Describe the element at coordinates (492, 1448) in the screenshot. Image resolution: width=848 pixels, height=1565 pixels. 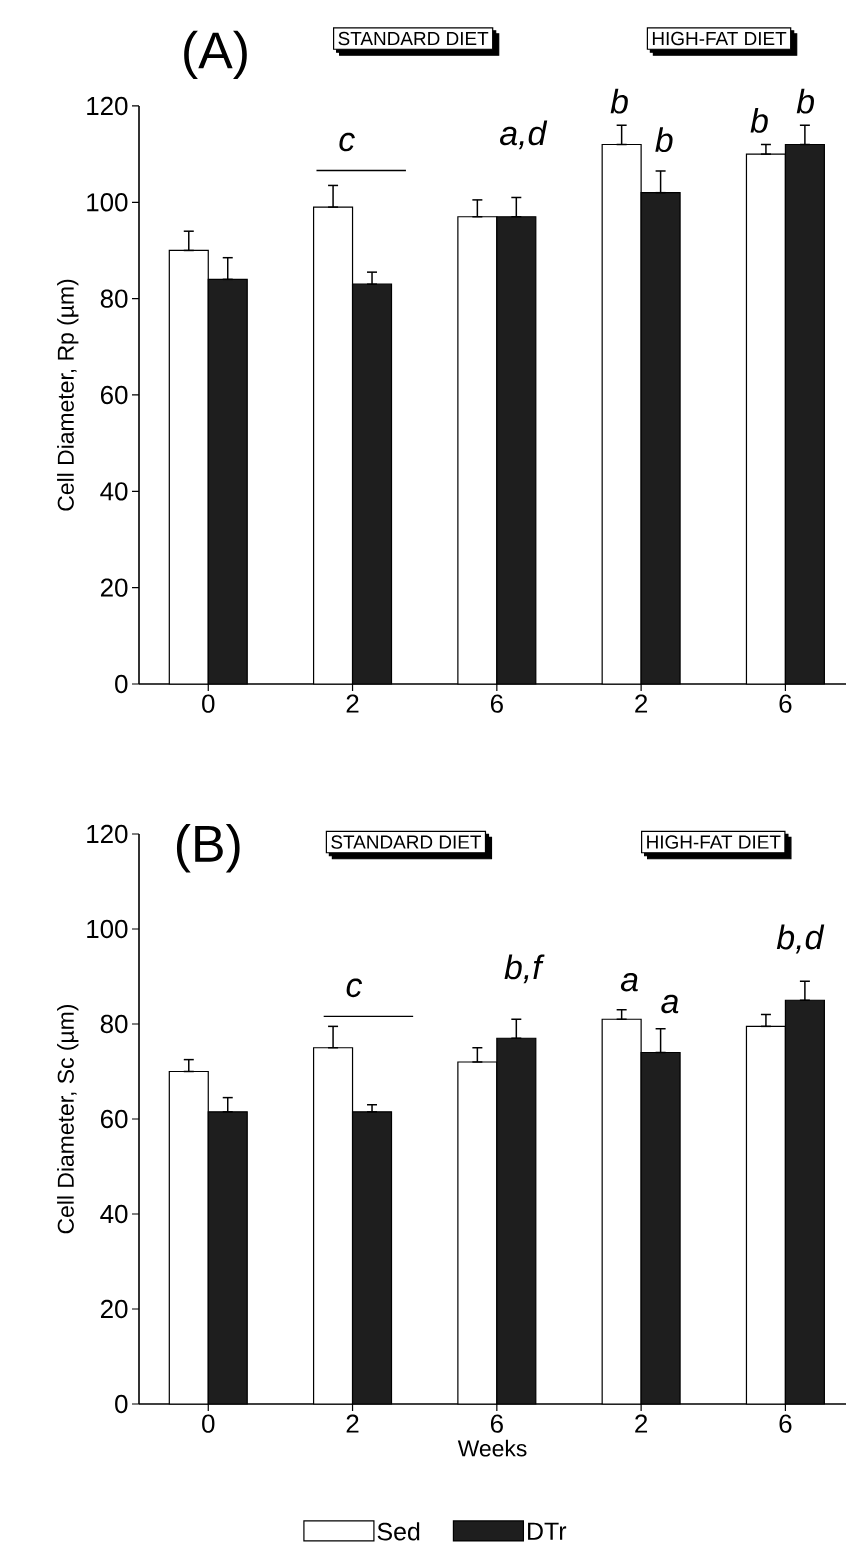
I see `x-axis-title: Weeks` at that location.